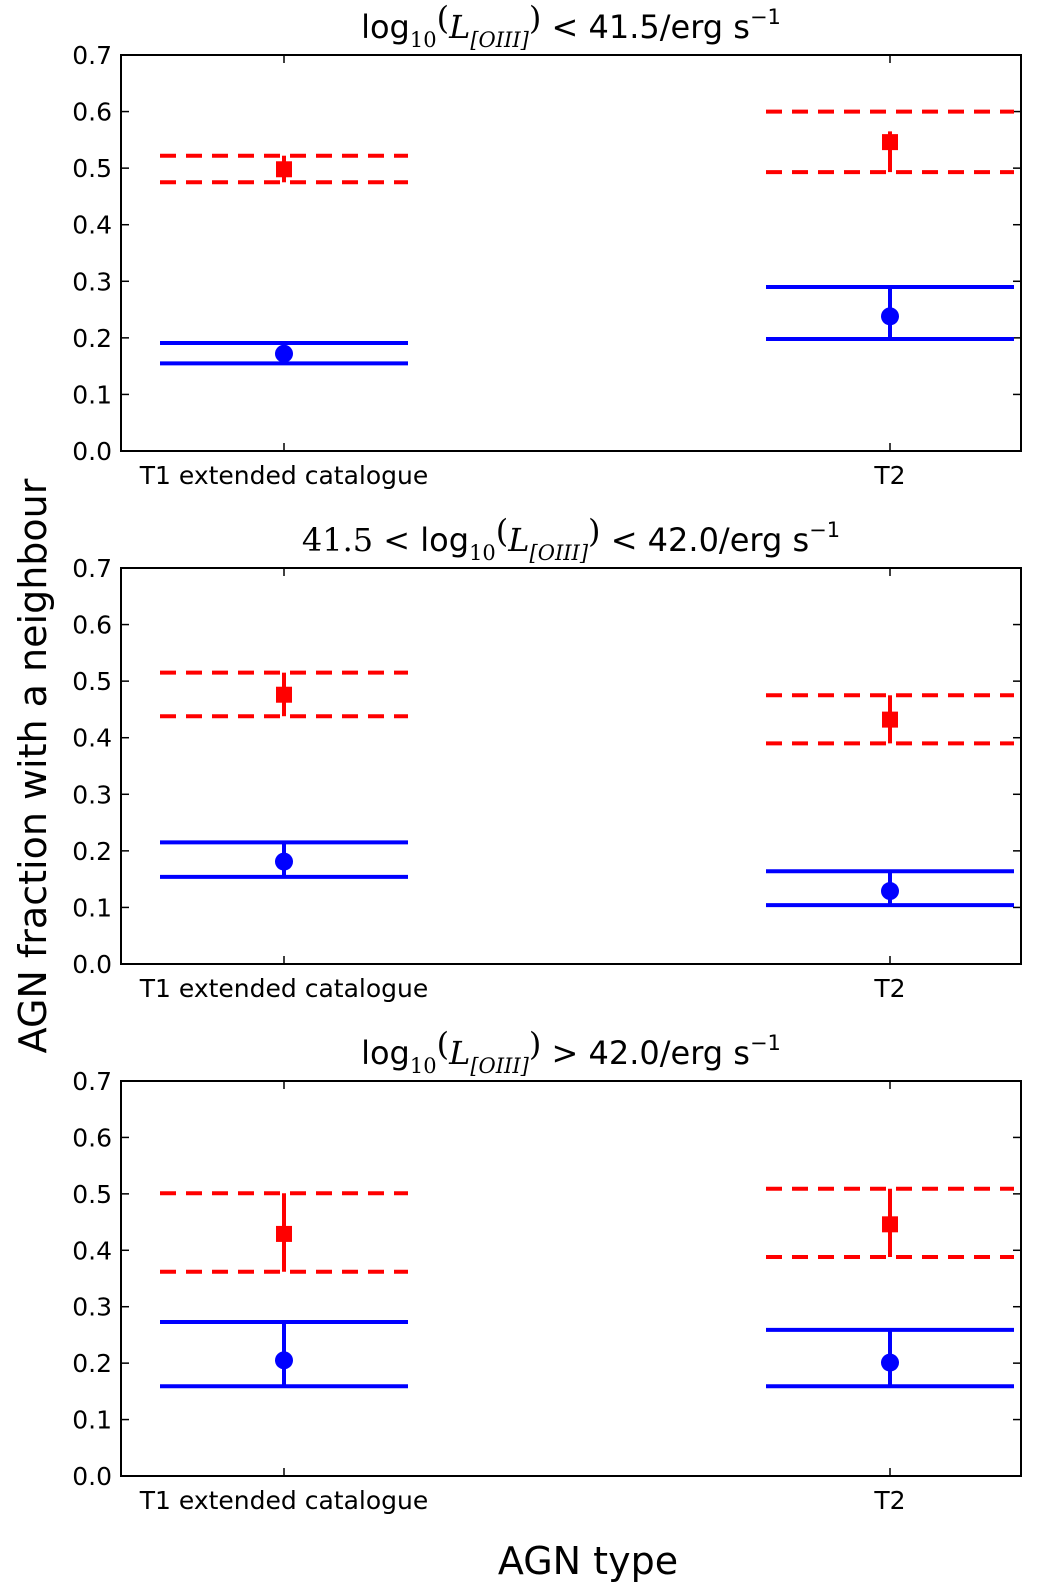  I want to click on title-post: < 41.5/erg s, so click(645, 27).